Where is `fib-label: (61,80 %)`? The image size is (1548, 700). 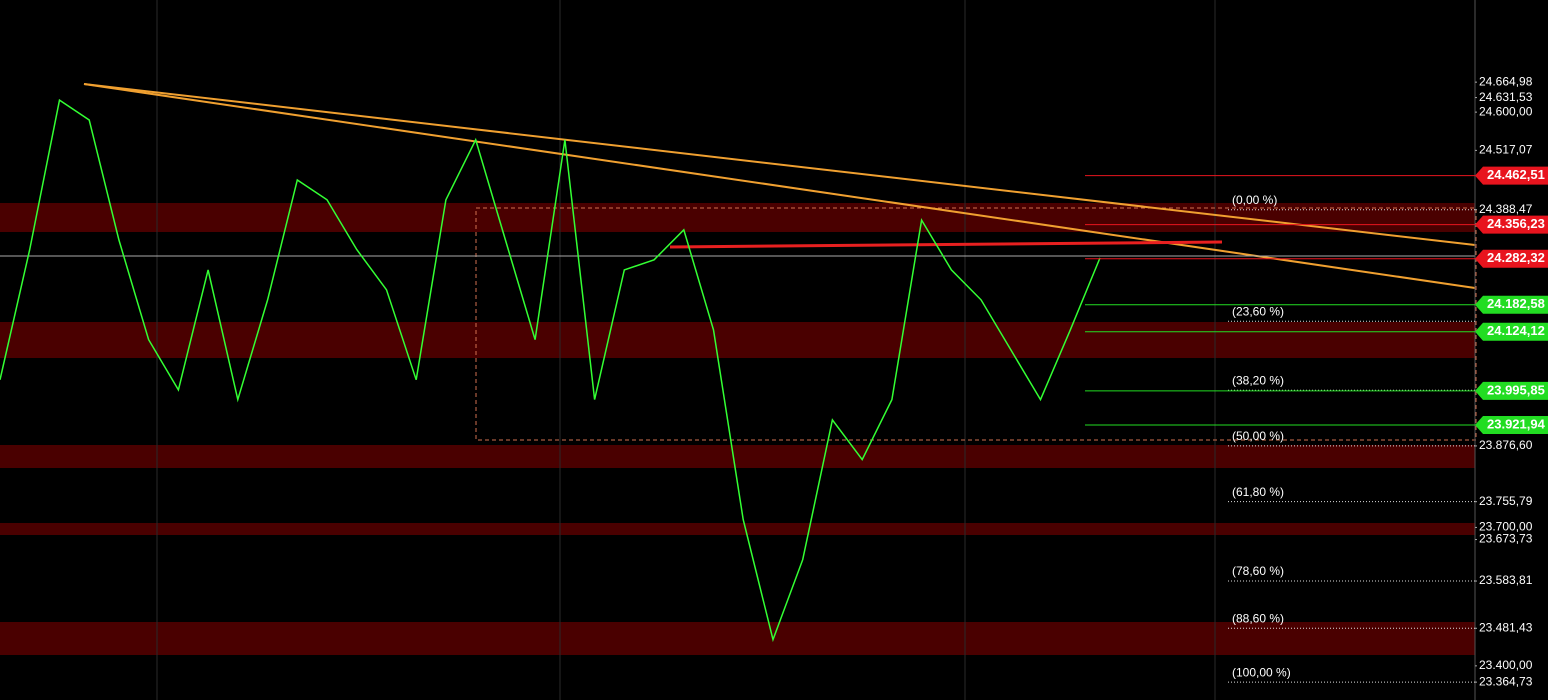
fib-label: (61,80 %) is located at coordinates (1258, 492).